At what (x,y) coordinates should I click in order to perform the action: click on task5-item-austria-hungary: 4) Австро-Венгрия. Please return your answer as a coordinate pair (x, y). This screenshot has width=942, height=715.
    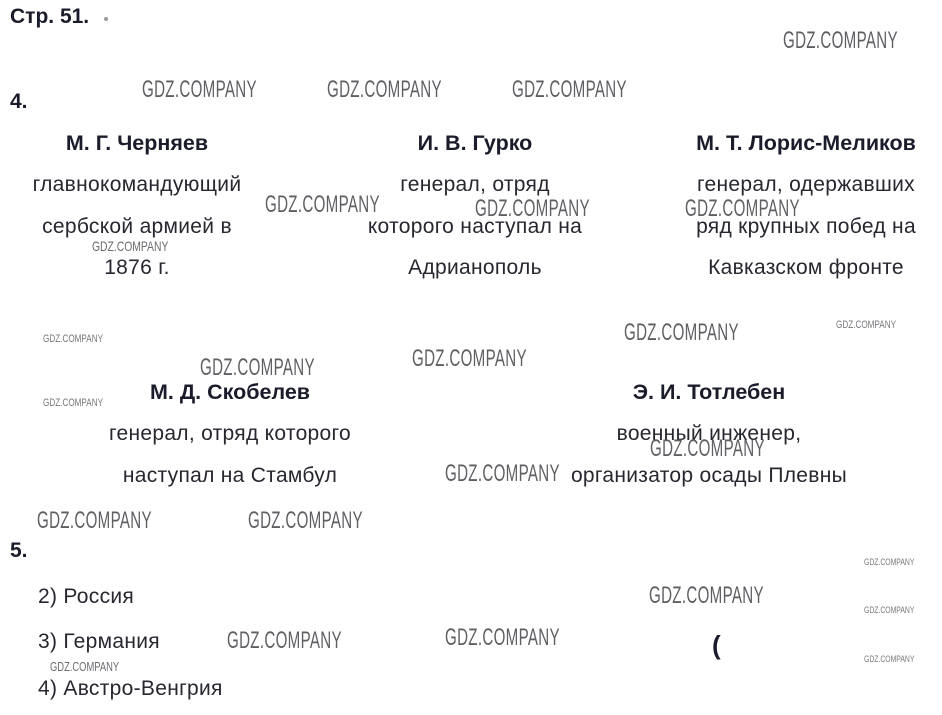
    Looking at the image, I should click on (130, 688).